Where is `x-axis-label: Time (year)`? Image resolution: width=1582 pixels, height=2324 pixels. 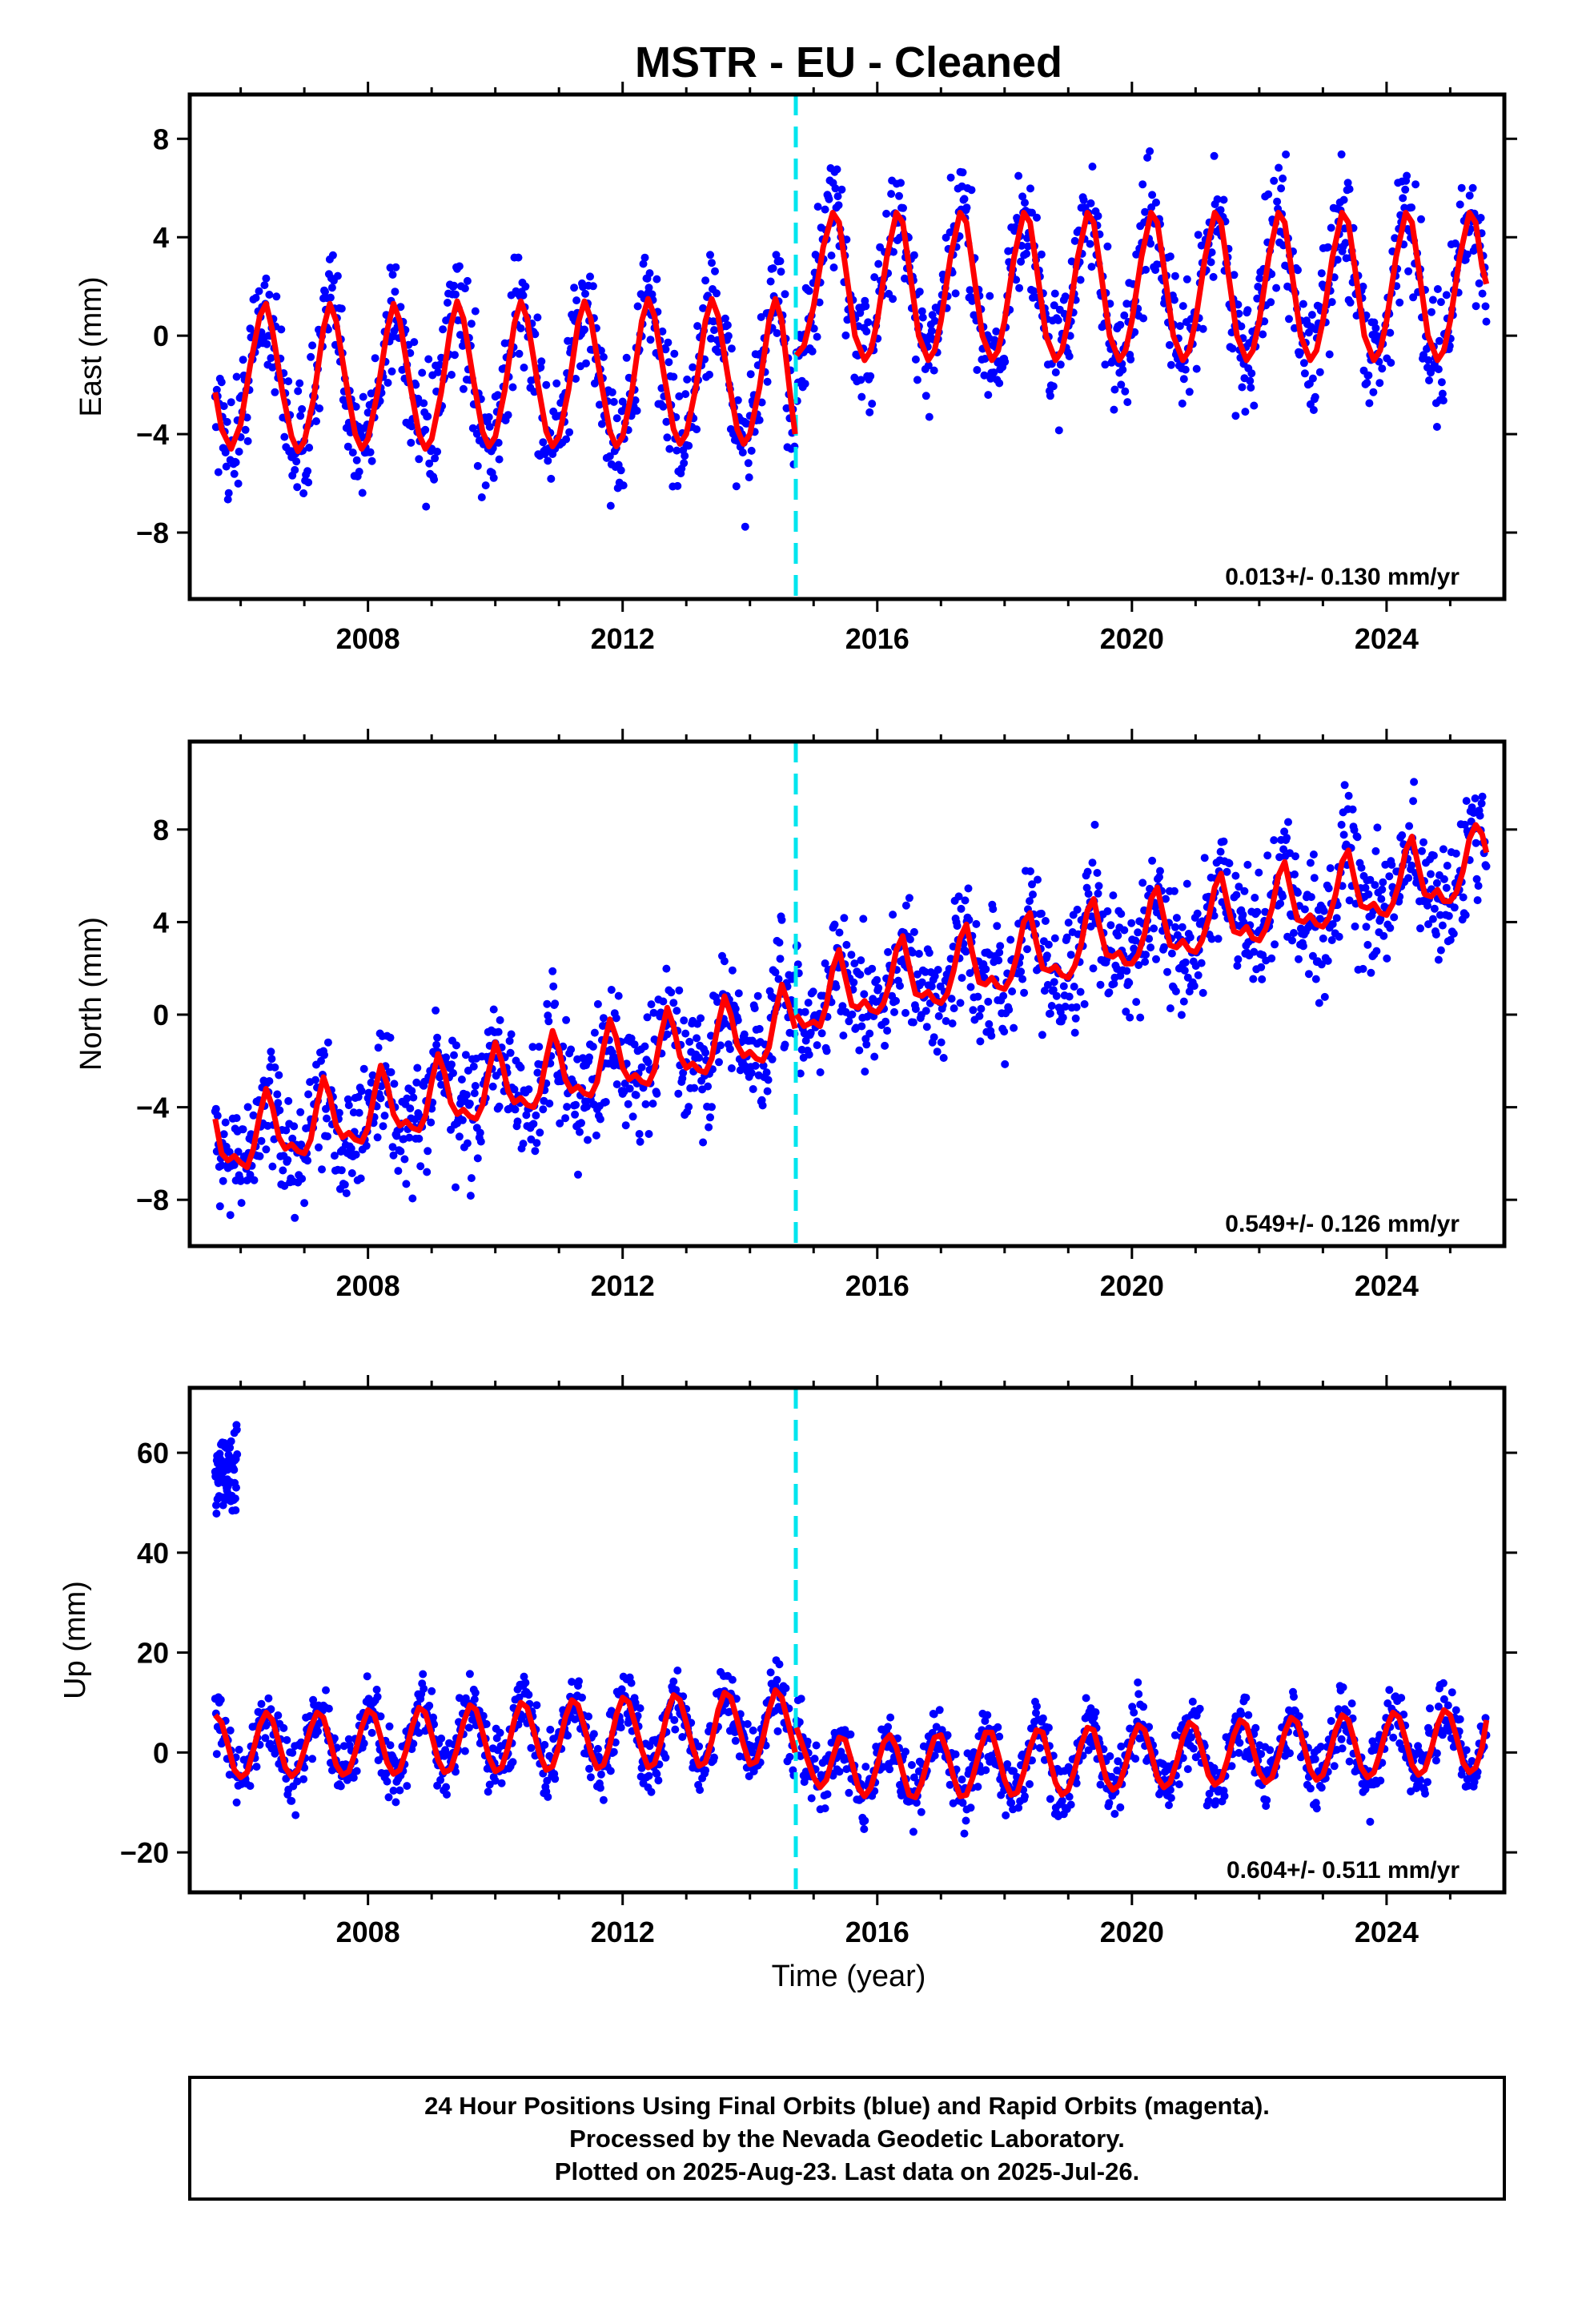 x-axis-label: Time (year) is located at coordinates (849, 1977).